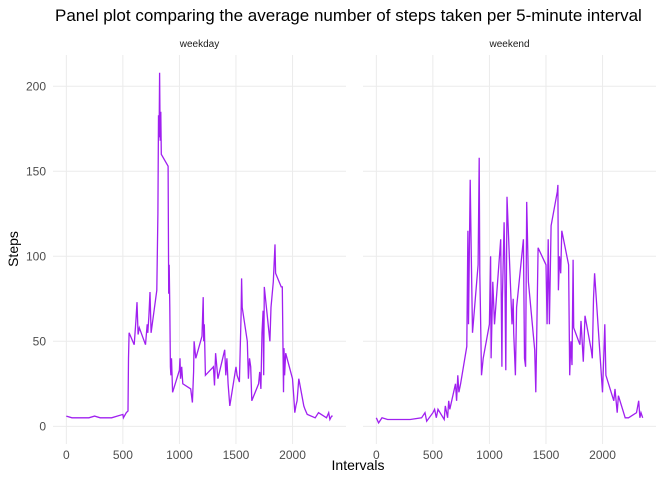 Image resolution: width=672 pixels, height=480 pixels. What do you see at coordinates (36, 171) in the screenshot?
I see `y-tick-label: 150` at bounding box center [36, 171].